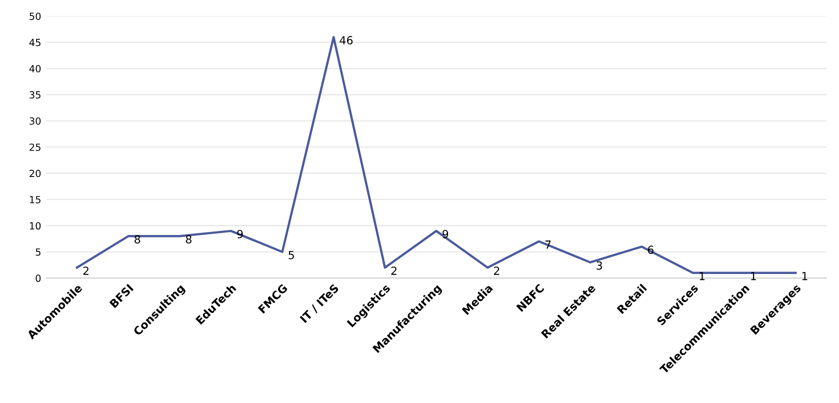 Image resolution: width=839 pixels, height=403 pixels. Describe the element at coordinates (38, 252) in the screenshot. I see `y-tick-label: 5` at that location.